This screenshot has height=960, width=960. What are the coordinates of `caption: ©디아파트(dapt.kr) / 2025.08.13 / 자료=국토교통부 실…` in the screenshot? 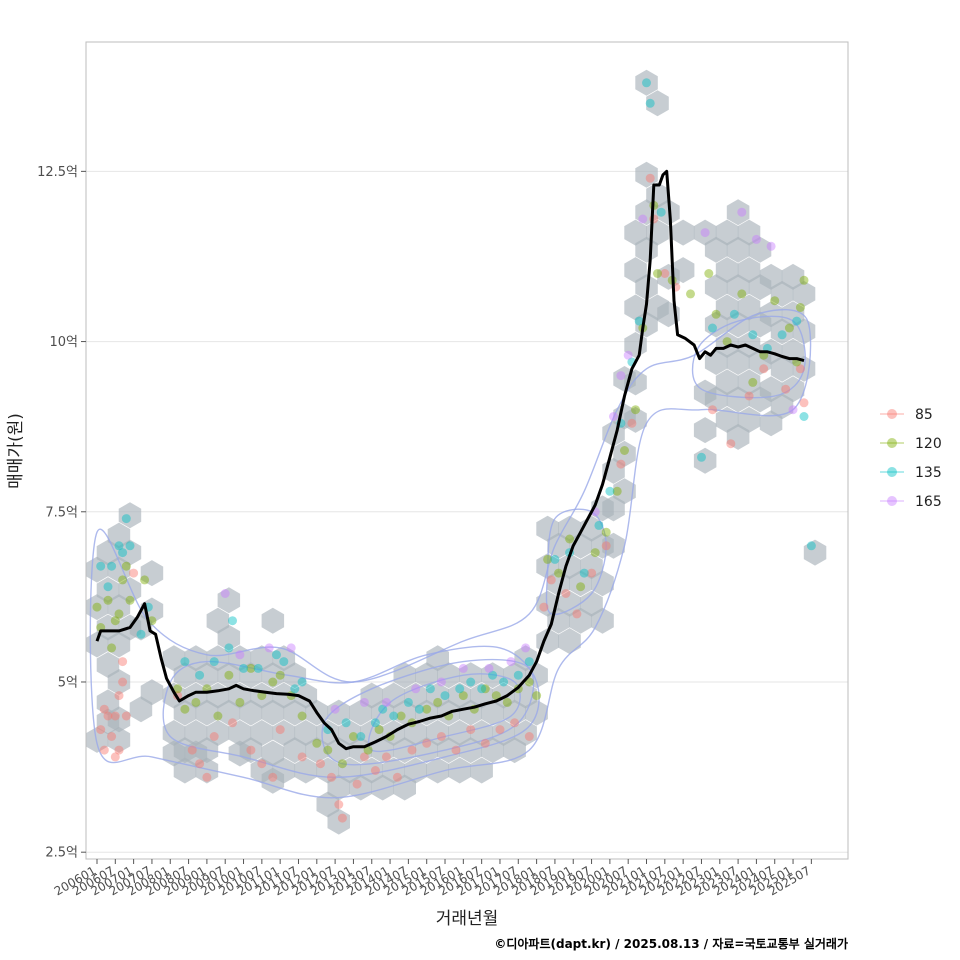 It's located at (671, 943).